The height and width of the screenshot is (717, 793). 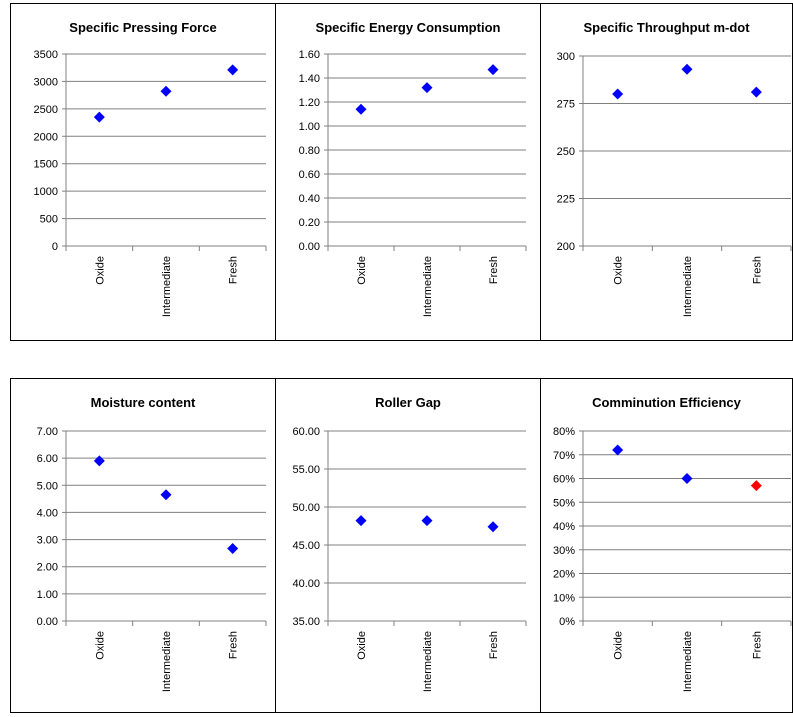 What do you see at coordinates (666, 27) in the screenshot?
I see `chart-title: Specific Throughput m-dot` at bounding box center [666, 27].